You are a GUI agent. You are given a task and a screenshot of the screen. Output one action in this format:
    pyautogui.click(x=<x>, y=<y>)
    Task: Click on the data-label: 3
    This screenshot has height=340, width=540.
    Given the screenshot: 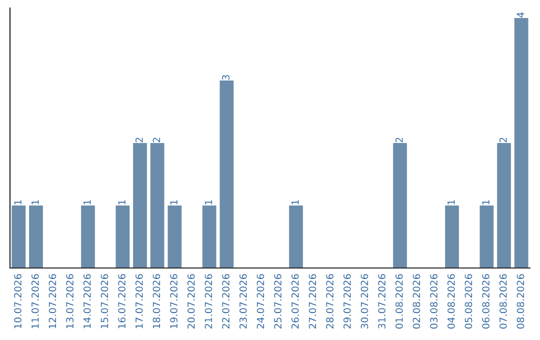 What is the action you would take?
    pyautogui.click(x=226, y=77)
    